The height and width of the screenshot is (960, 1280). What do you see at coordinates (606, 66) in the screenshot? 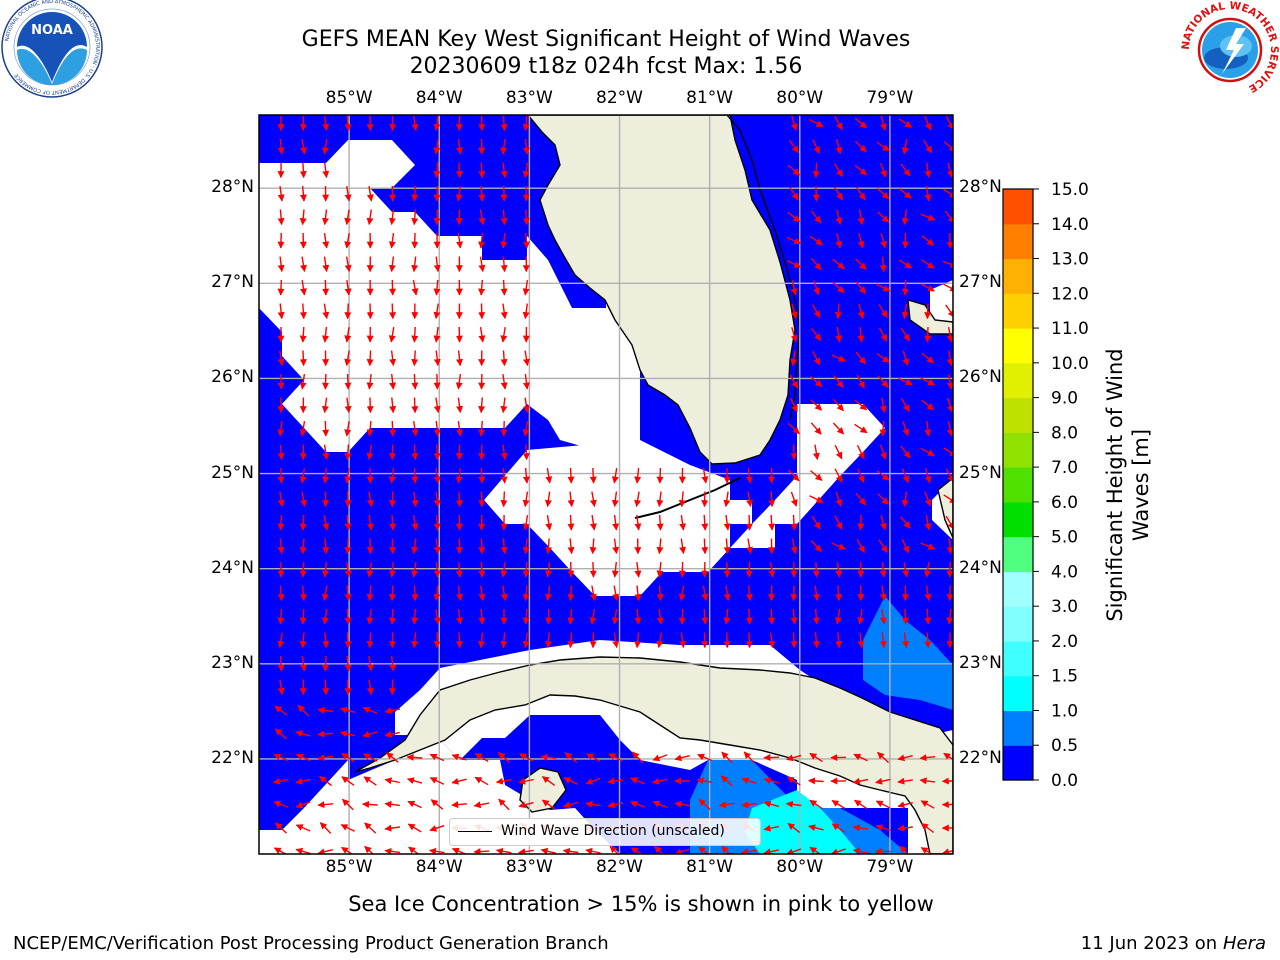
I see `chart-subtitle-run: 20230609 t18z 024h fcst Max: 1.56` at bounding box center [606, 66].